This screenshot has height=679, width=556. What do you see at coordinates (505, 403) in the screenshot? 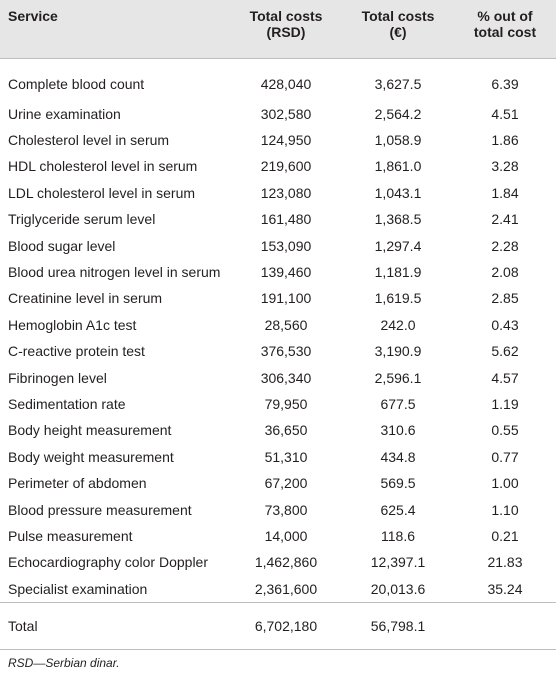
I see `cell-percent: 1.19` at bounding box center [505, 403].